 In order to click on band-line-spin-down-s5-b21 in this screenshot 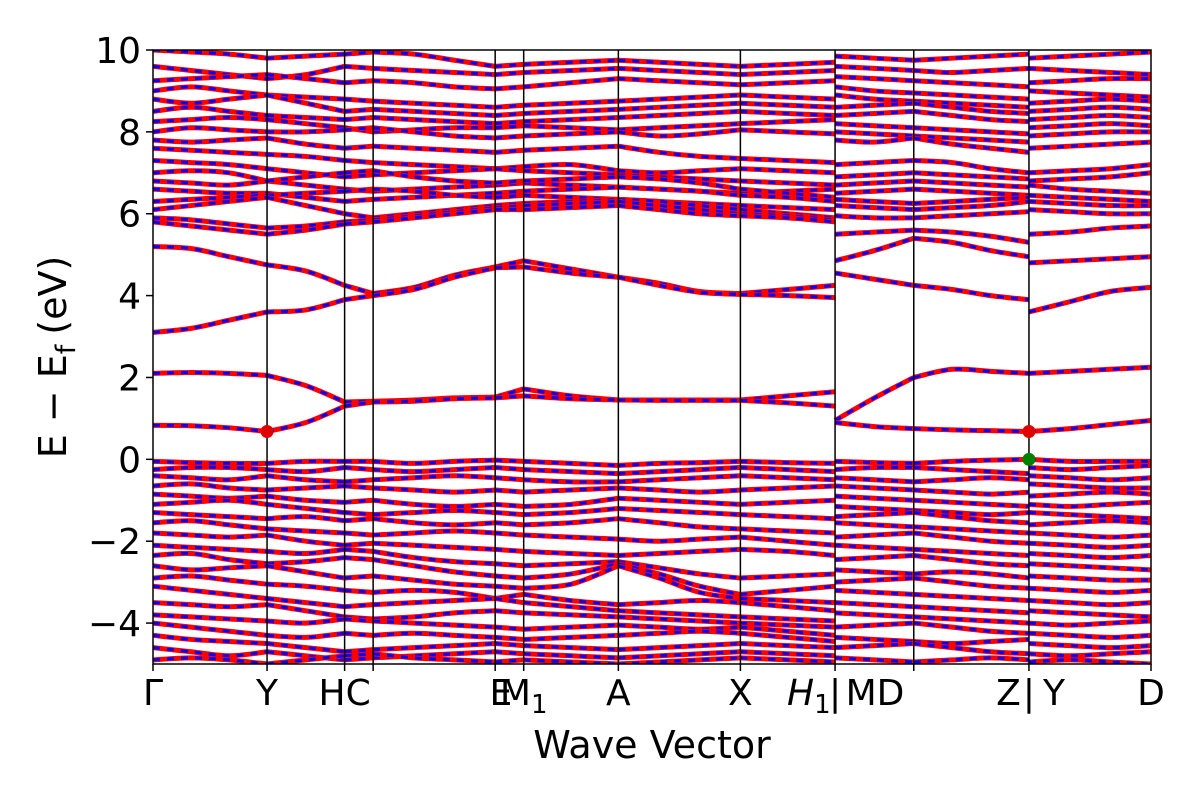, I will do `click(571, 398)`.